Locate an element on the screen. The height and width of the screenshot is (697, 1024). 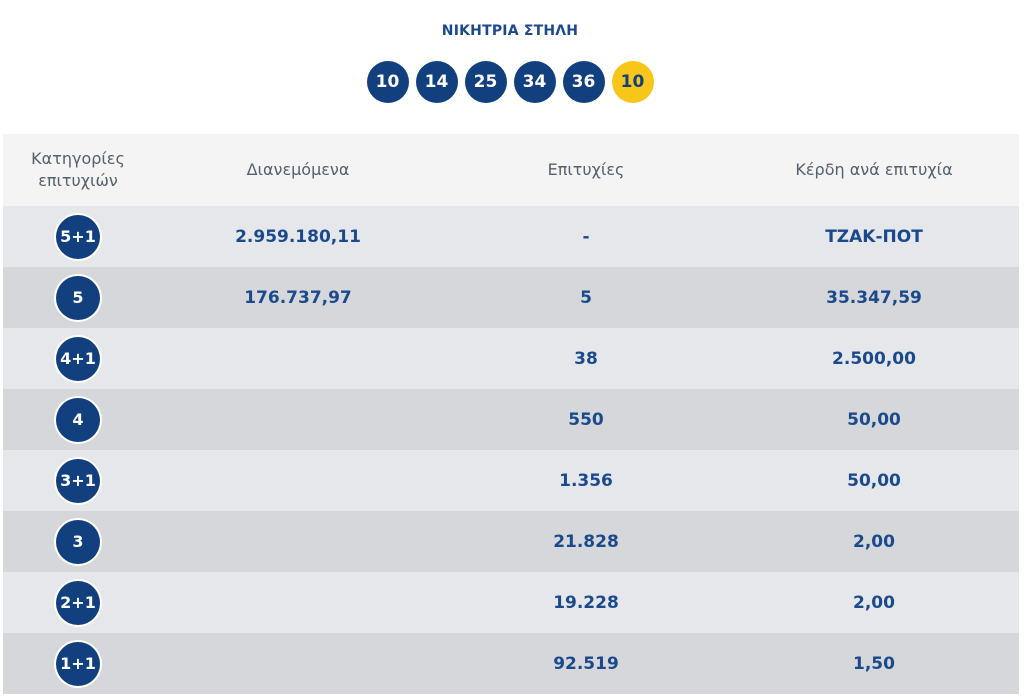
category-cell: 5+1 is located at coordinates (78, 236).